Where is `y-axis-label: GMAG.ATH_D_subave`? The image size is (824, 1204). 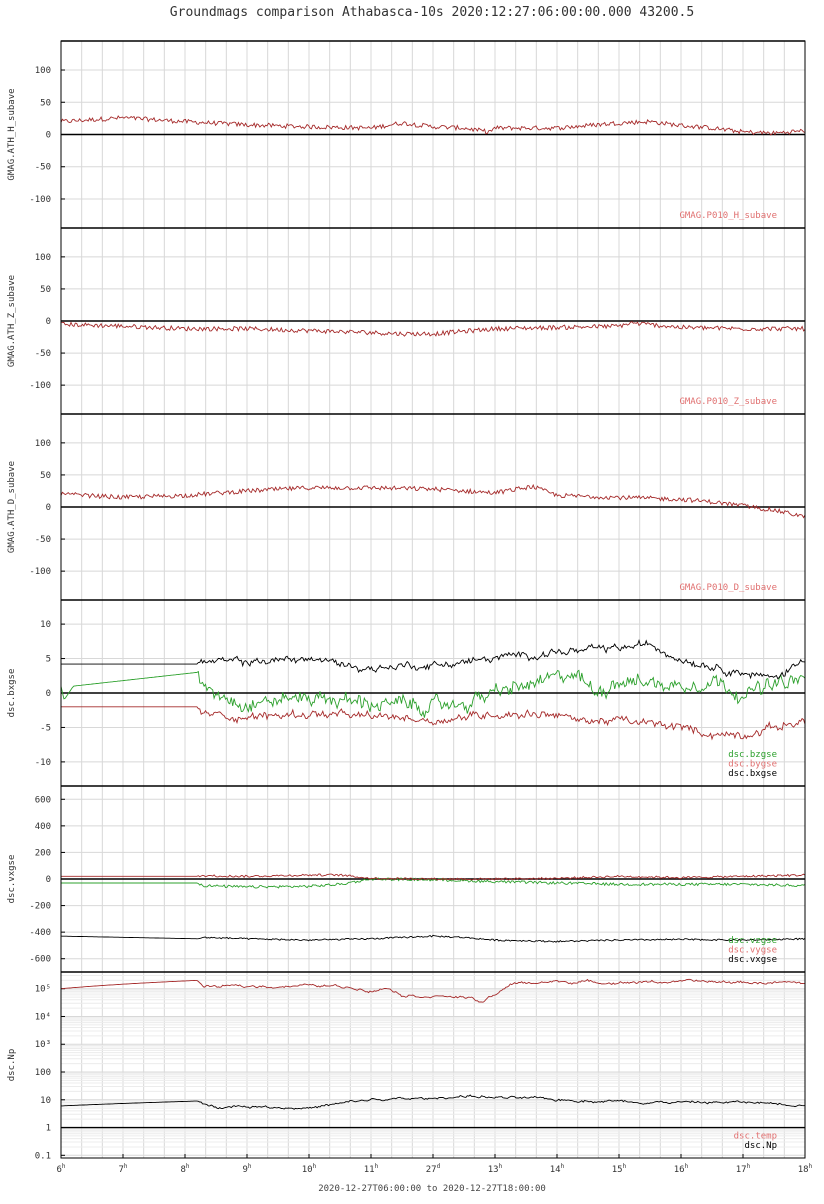 y-axis-label: GMAG.ATH_D_subave is located at coordinates (12, 507).